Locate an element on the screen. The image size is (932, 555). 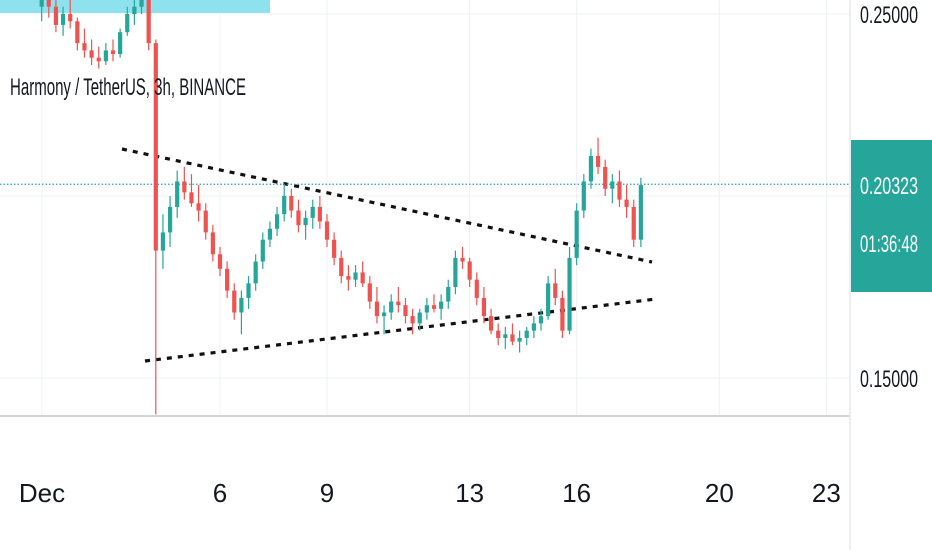
trendline-lower is located at coordinates (400, 330).